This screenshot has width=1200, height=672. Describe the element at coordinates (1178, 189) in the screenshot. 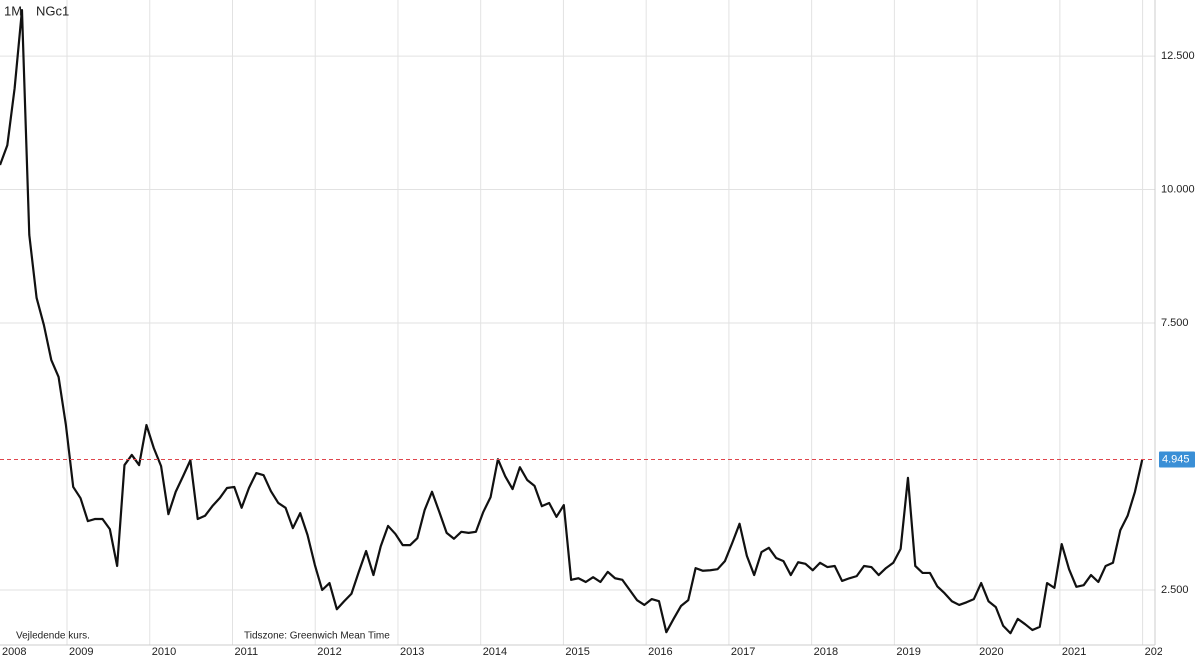

I see `y-tick-label: 10.000` at that location.